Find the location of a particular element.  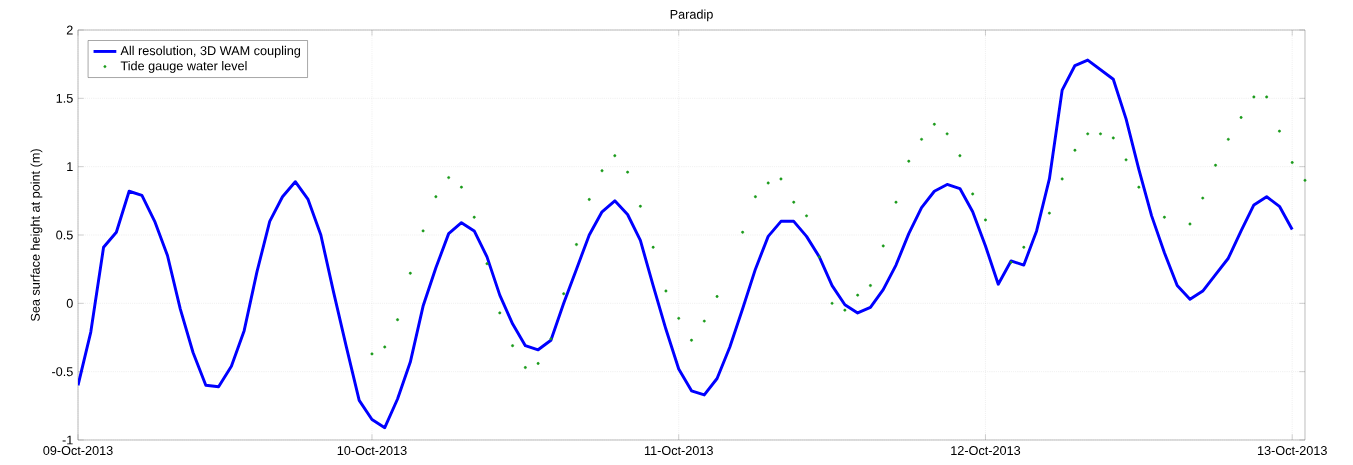

y-tick-label: -1 is located at coordinates (67, 440).